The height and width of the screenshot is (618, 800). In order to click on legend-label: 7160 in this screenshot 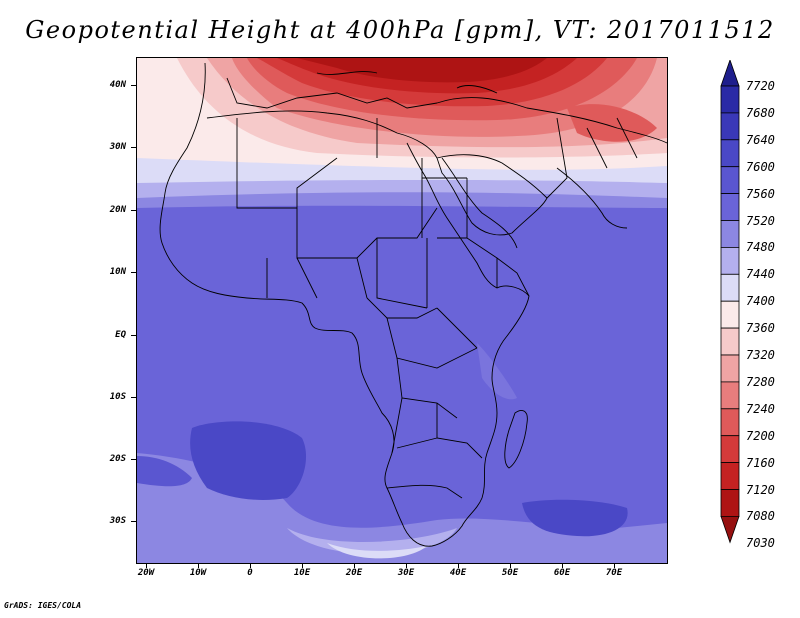, I will do `click(760, 462)`.